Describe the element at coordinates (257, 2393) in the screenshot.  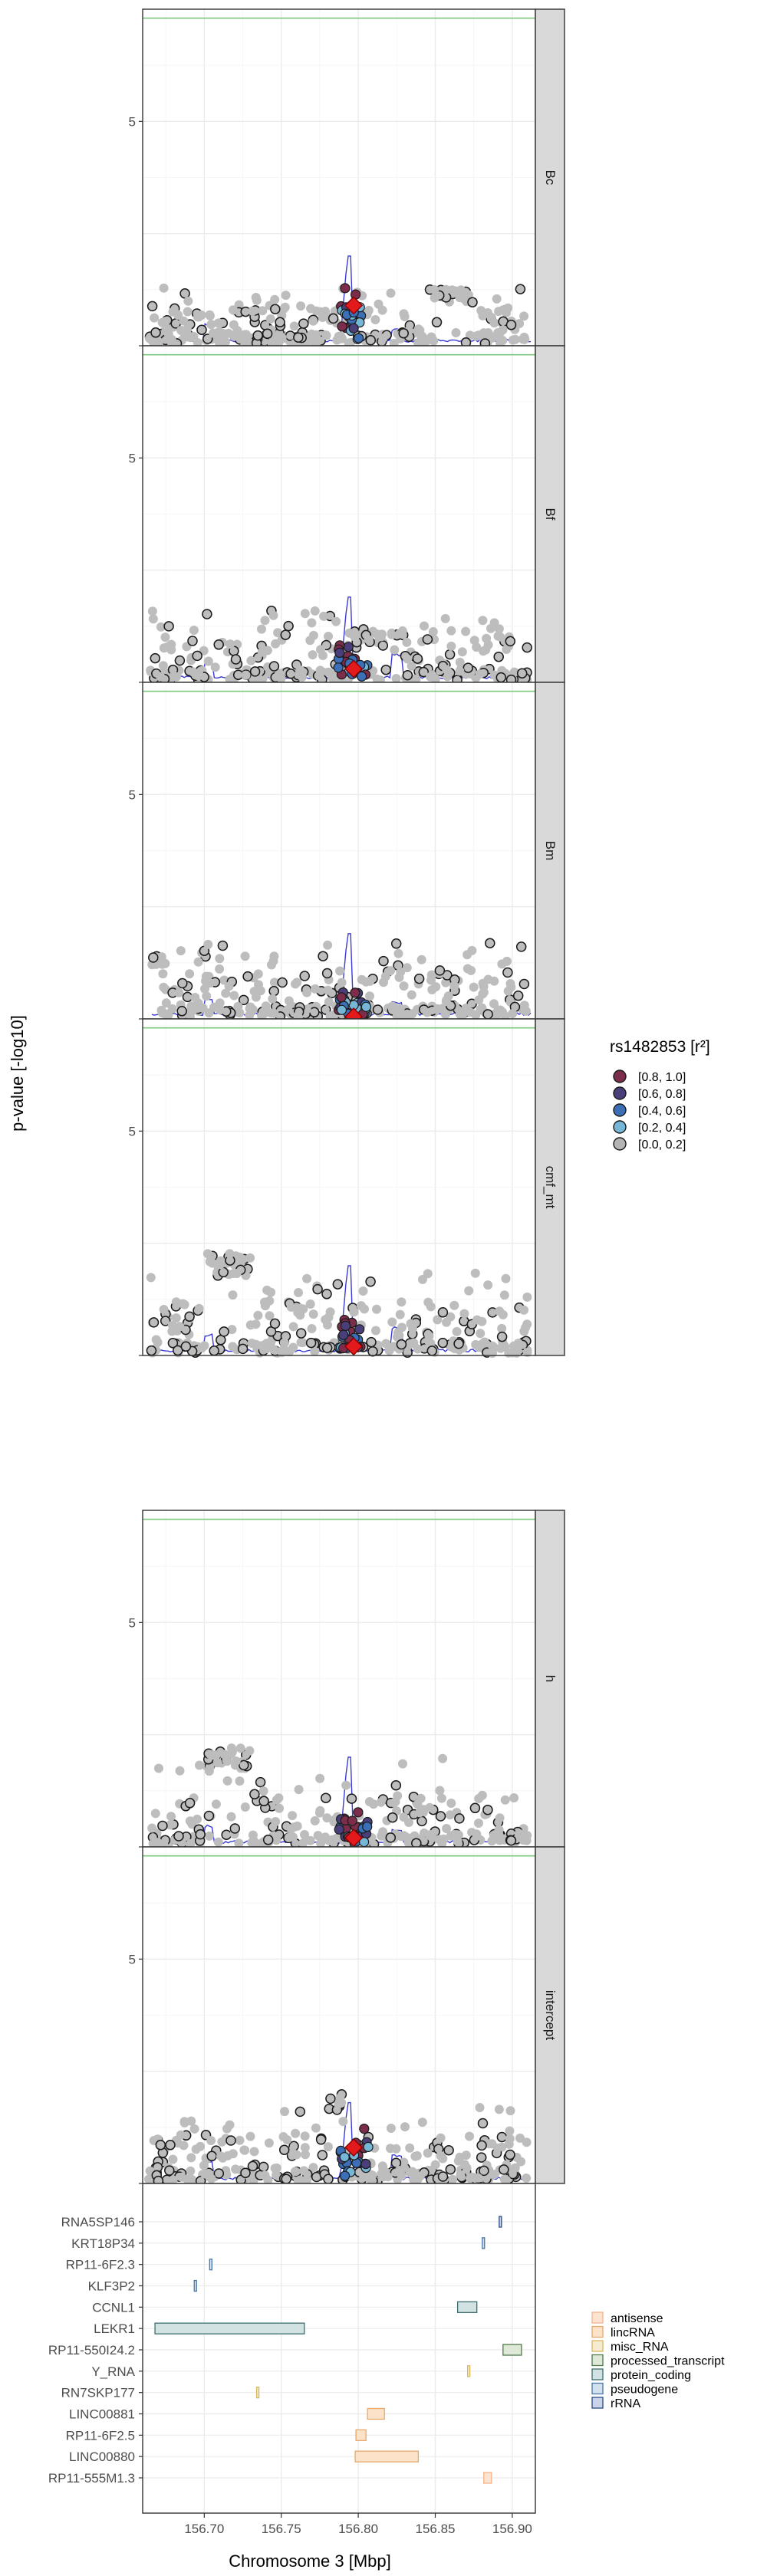
I see `gene-bar-rn7skp177` at that location.